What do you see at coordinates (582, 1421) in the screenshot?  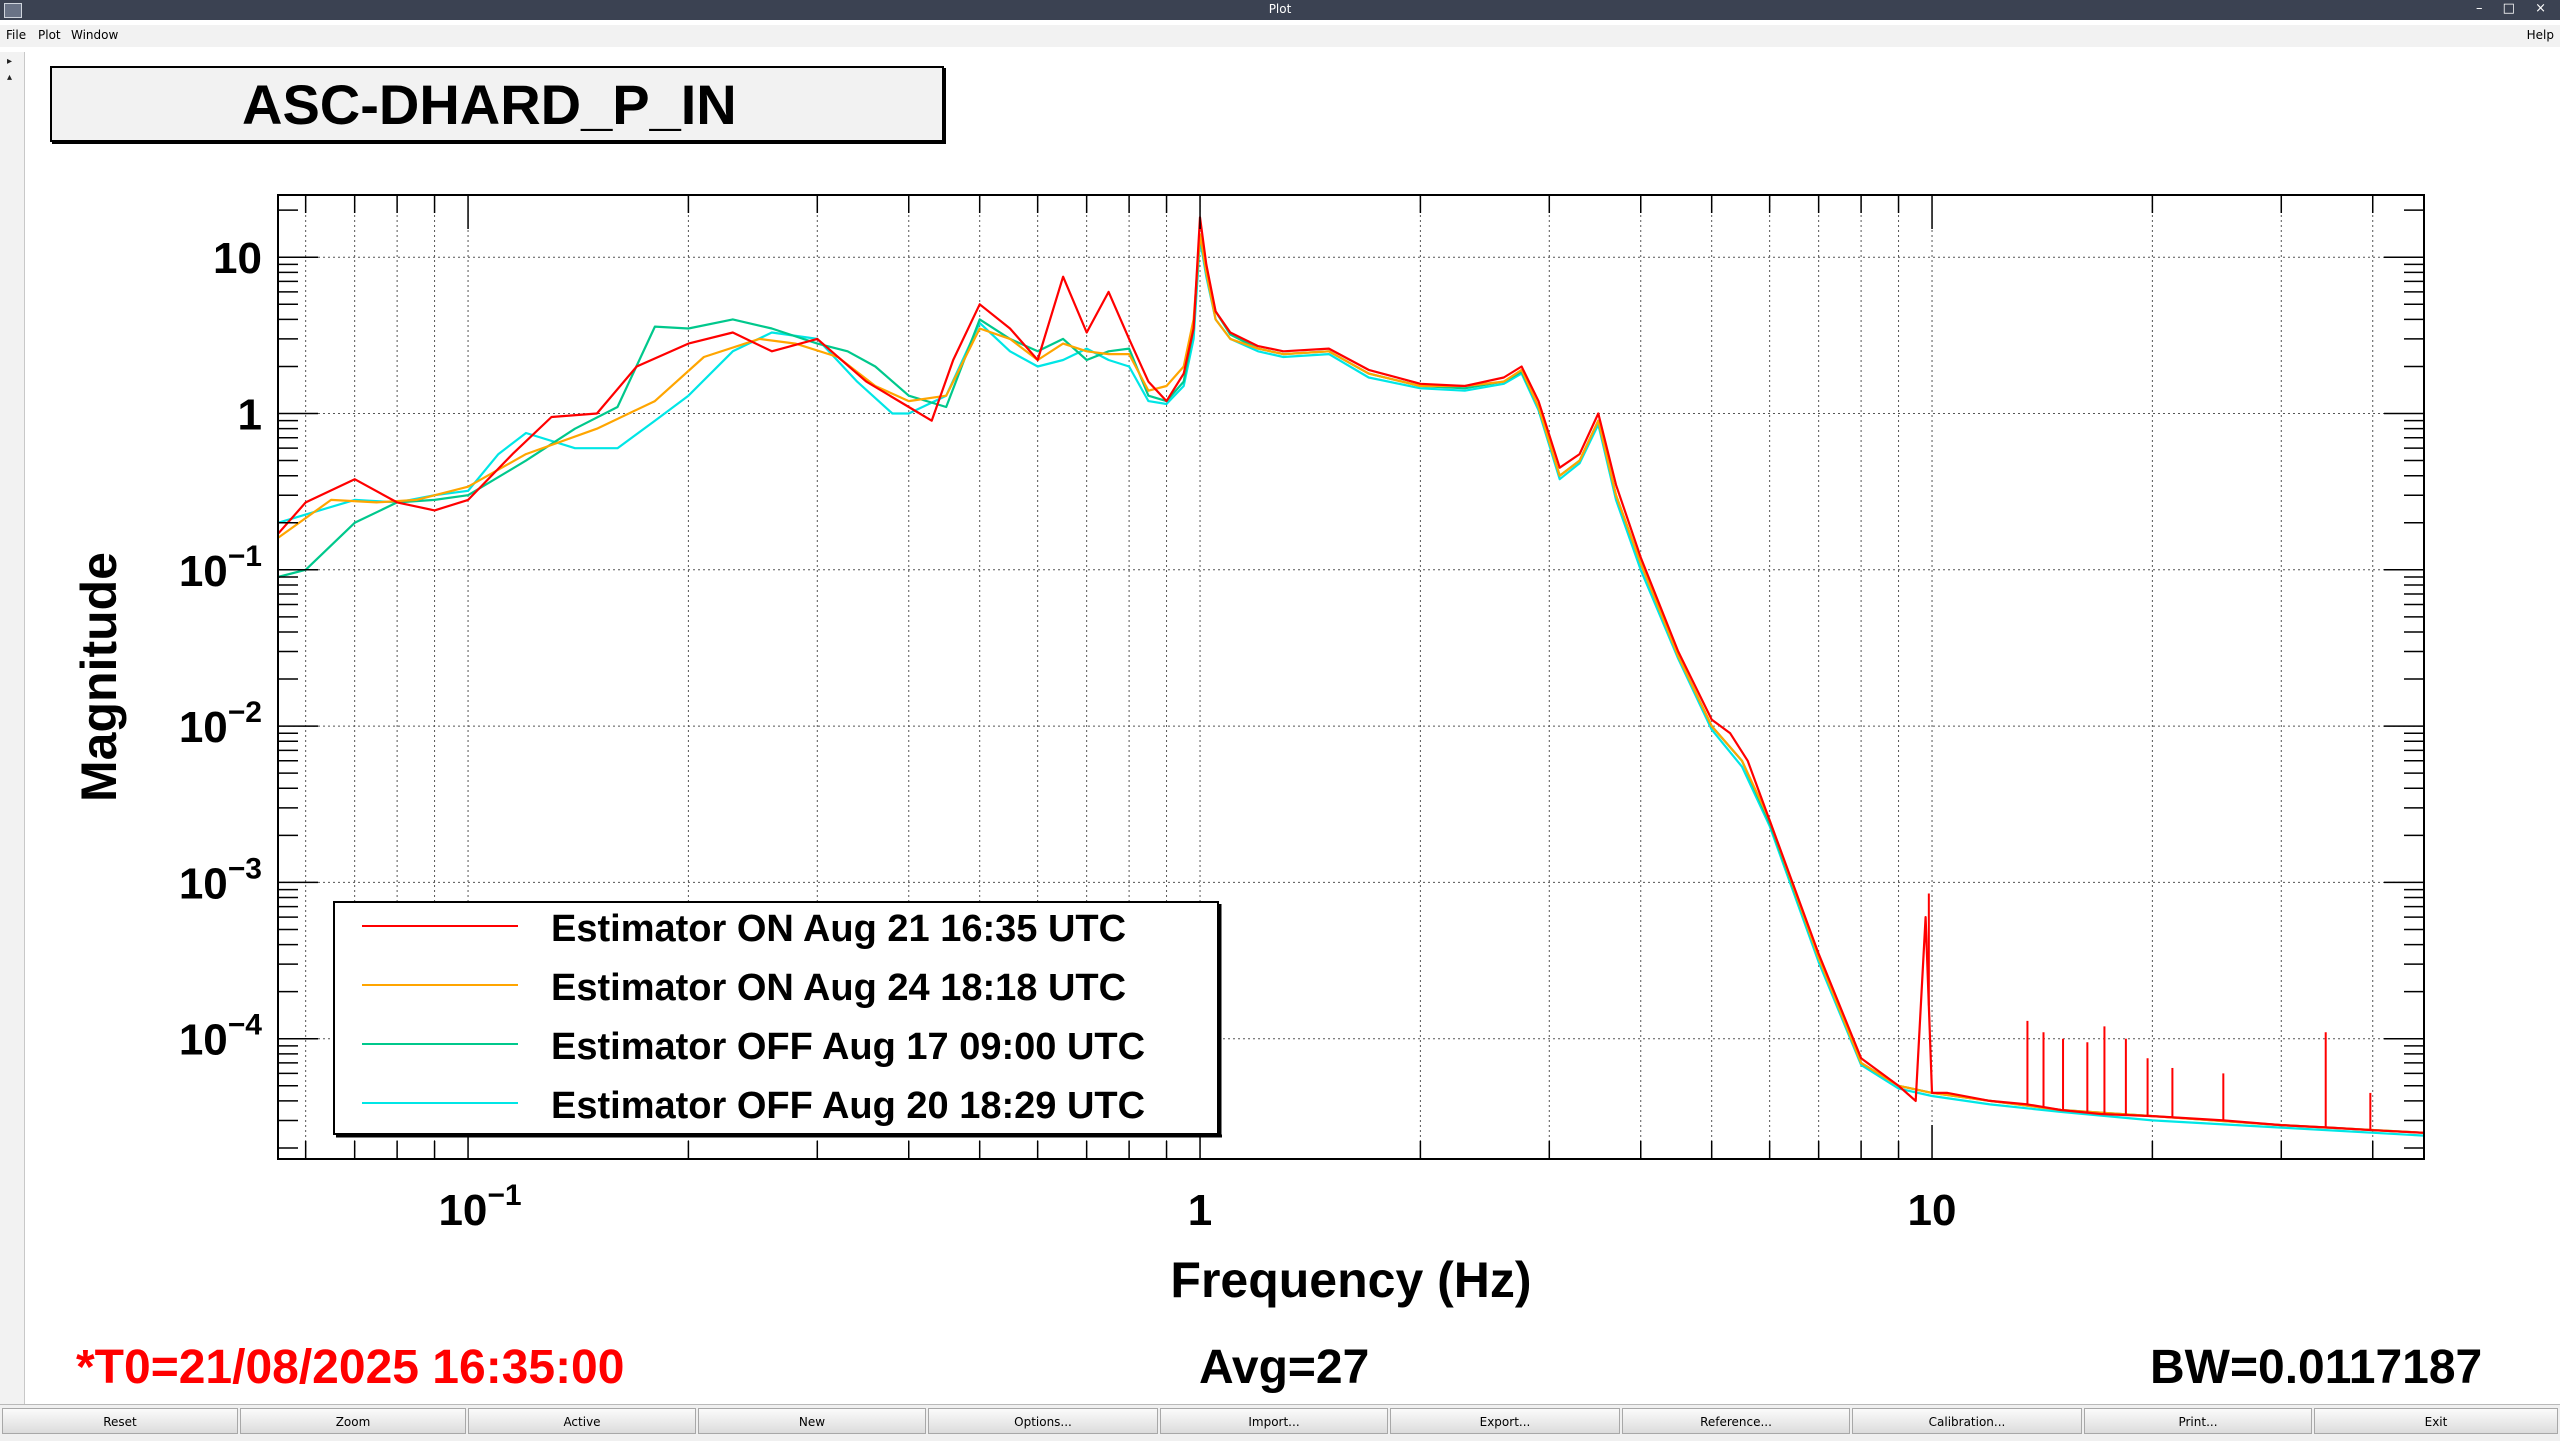 I see `active-button: Active` at bounding box center [582, 1421].